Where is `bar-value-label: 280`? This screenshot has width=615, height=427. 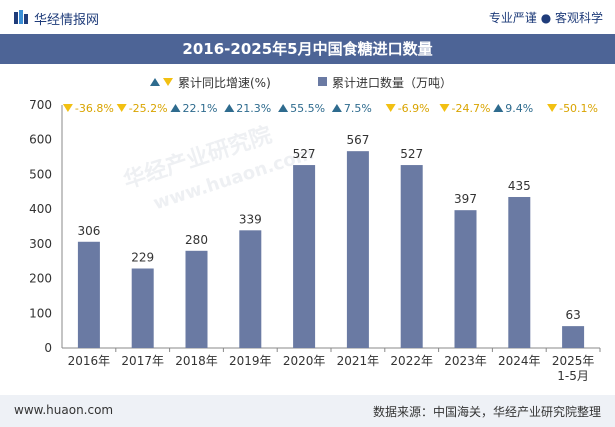
bar-value-label: 280 is located at coordinates (196, 240).